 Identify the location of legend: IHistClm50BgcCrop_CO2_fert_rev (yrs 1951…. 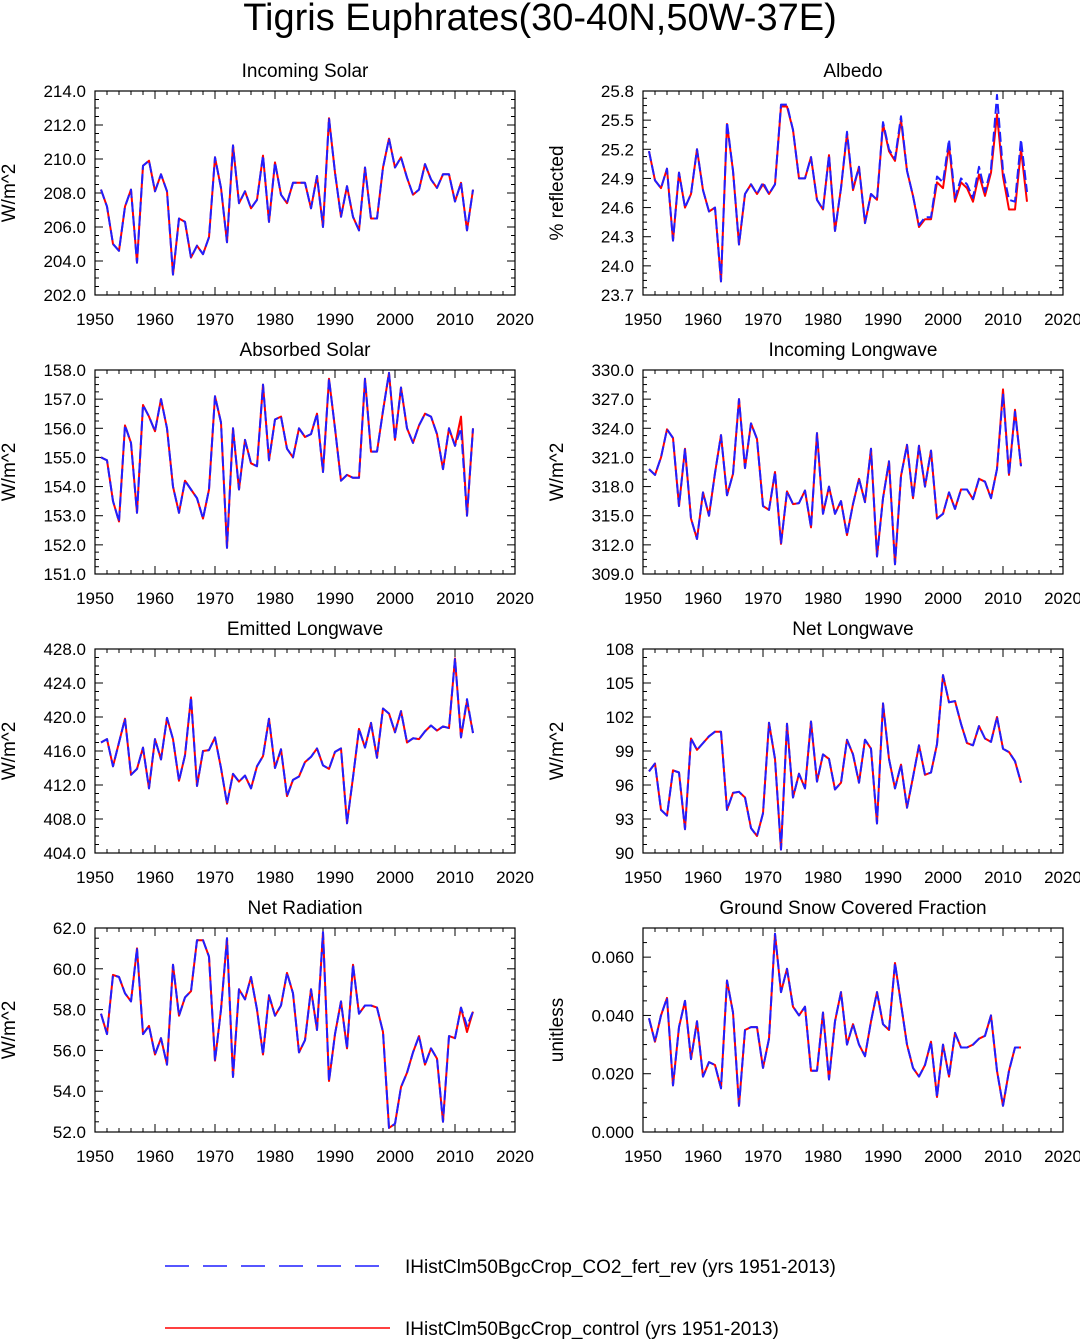
(500, 1298).